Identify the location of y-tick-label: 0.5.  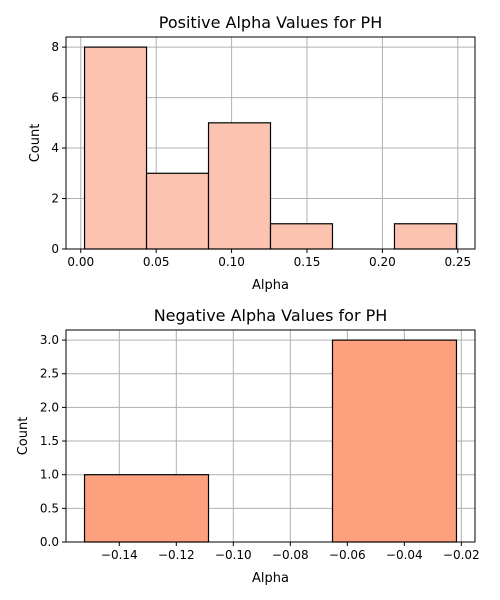
(49, 508).